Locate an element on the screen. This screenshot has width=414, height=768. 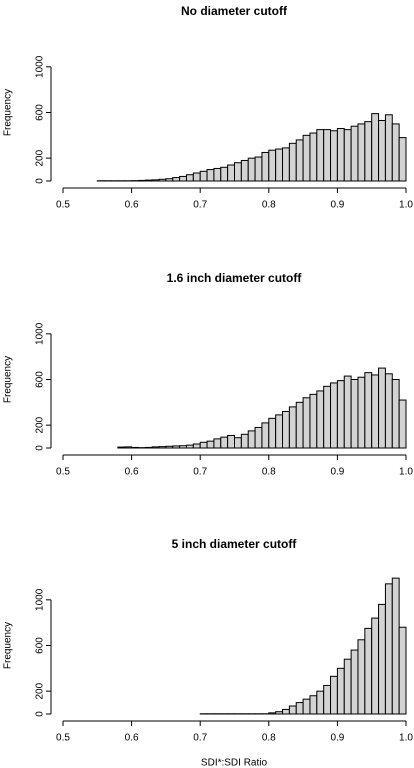
y-axis-label: Frequency is located at coordinates (8, 645).